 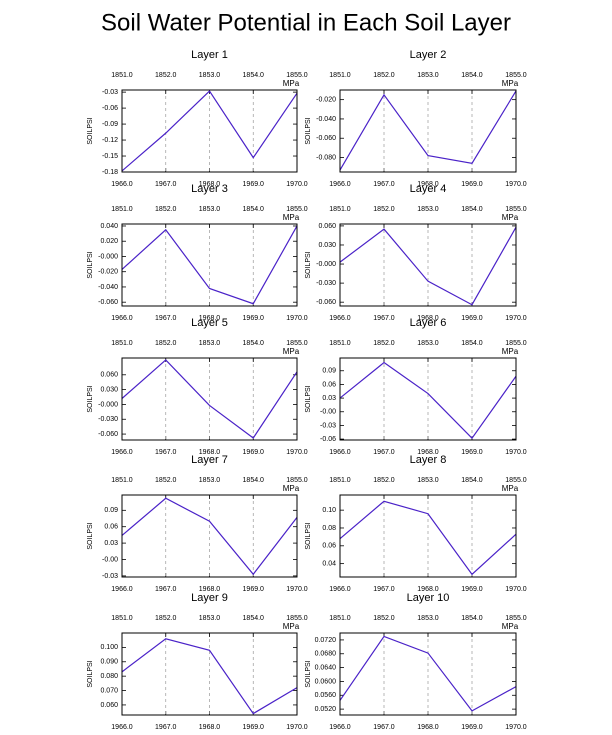 What do you see at coordinates (109, 676) in the screenshot?
I see `y-tick-label: 0.080` at bounding box center [109, 676].